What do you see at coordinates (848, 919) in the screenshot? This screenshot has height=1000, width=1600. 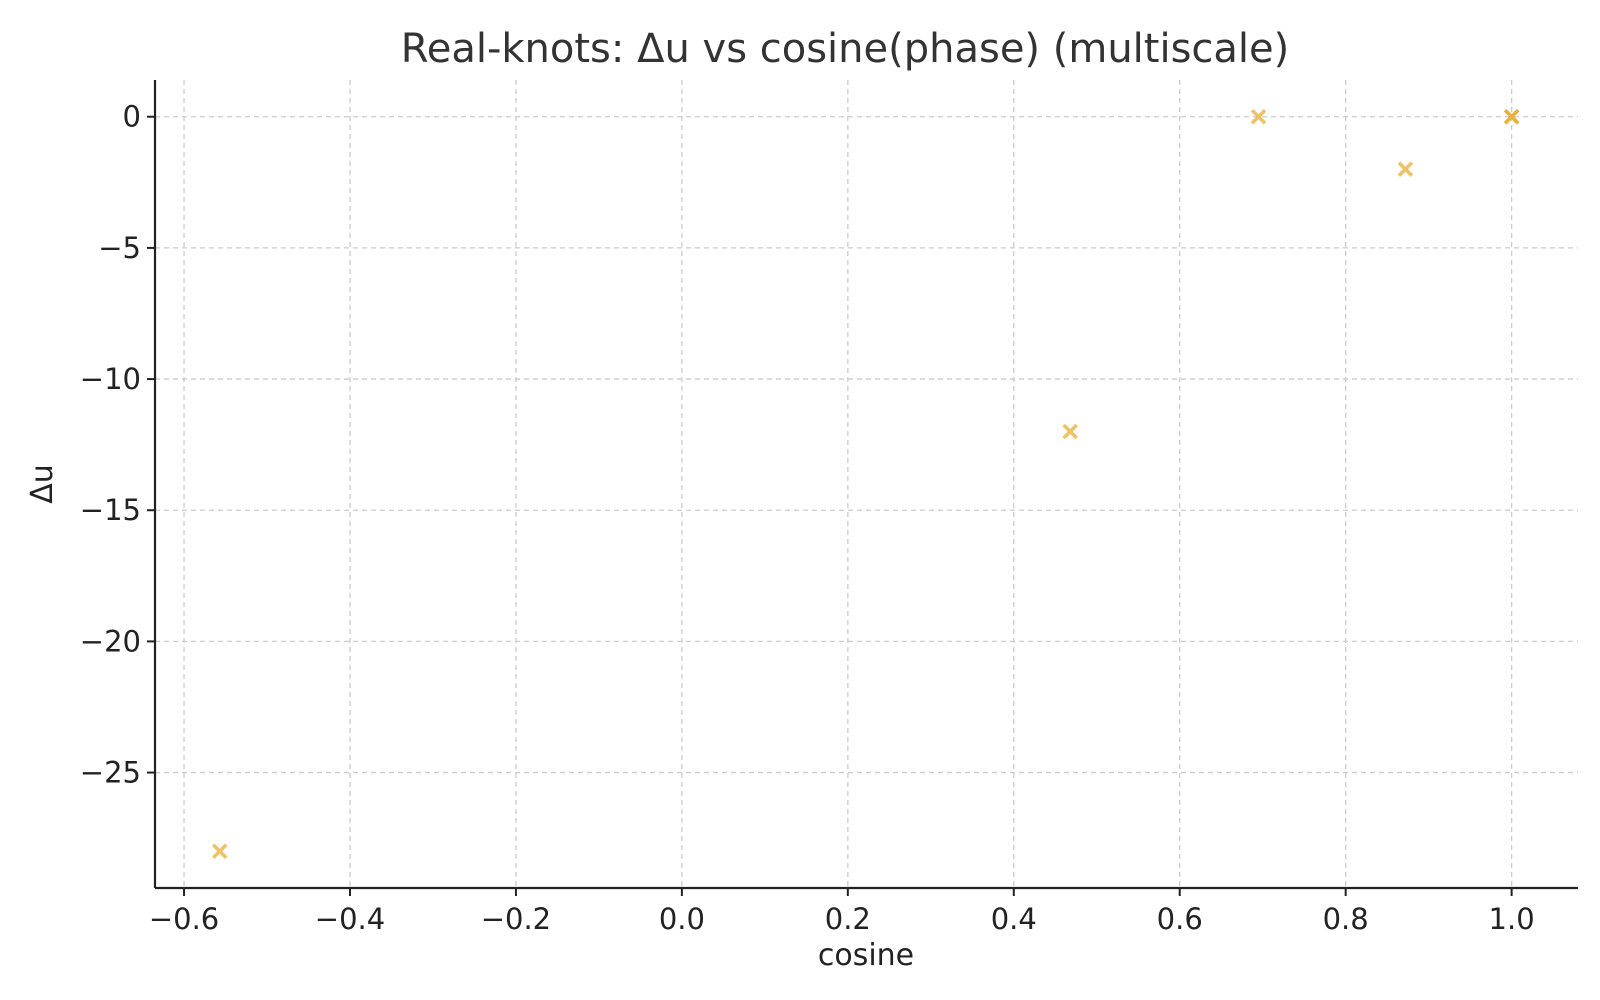 I see `x-tick-label: 0.2` at bounding box center [848, 919].